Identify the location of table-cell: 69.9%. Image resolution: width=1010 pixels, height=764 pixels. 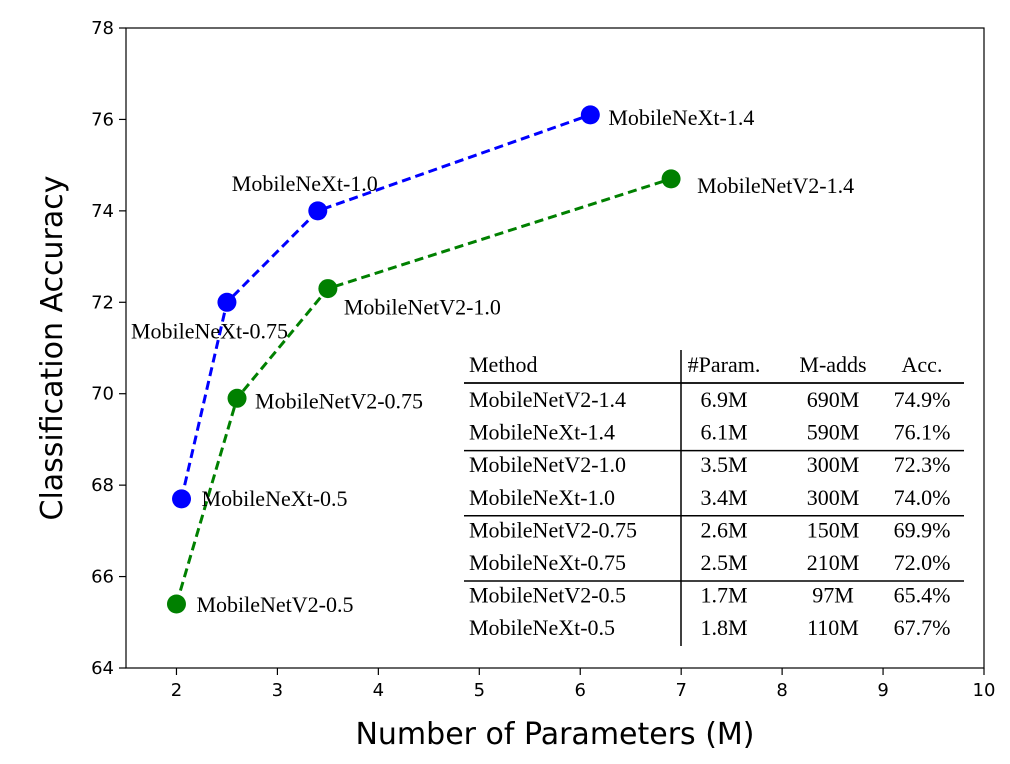
(922, 529).